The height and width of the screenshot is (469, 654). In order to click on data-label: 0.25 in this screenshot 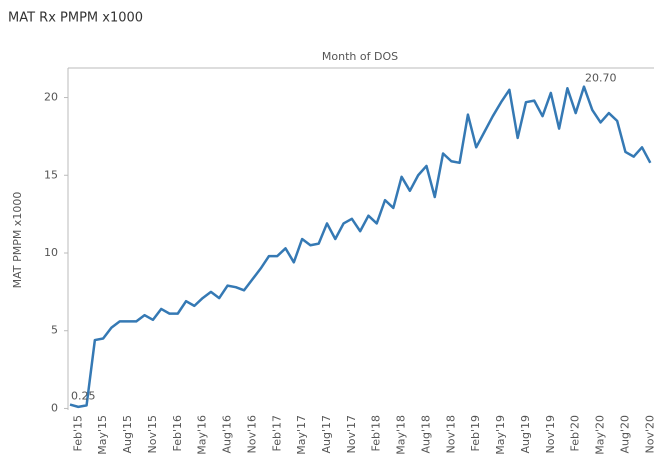, I will do `click(83, 396)`.